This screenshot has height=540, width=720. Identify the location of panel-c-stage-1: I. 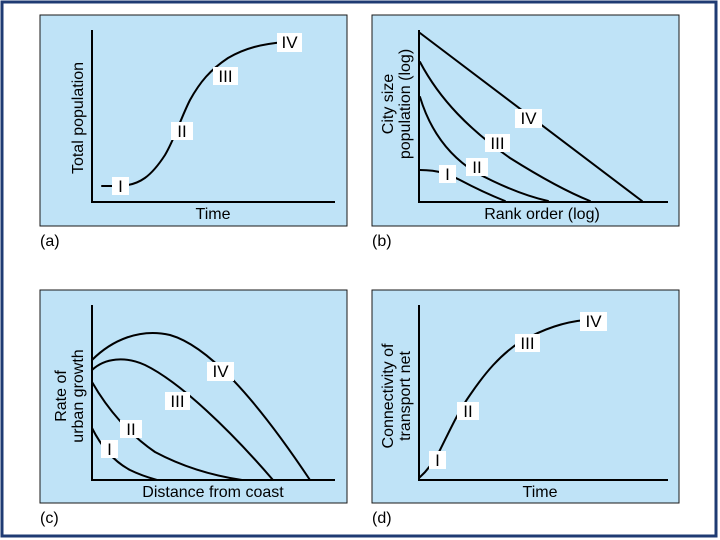
(109, 449).